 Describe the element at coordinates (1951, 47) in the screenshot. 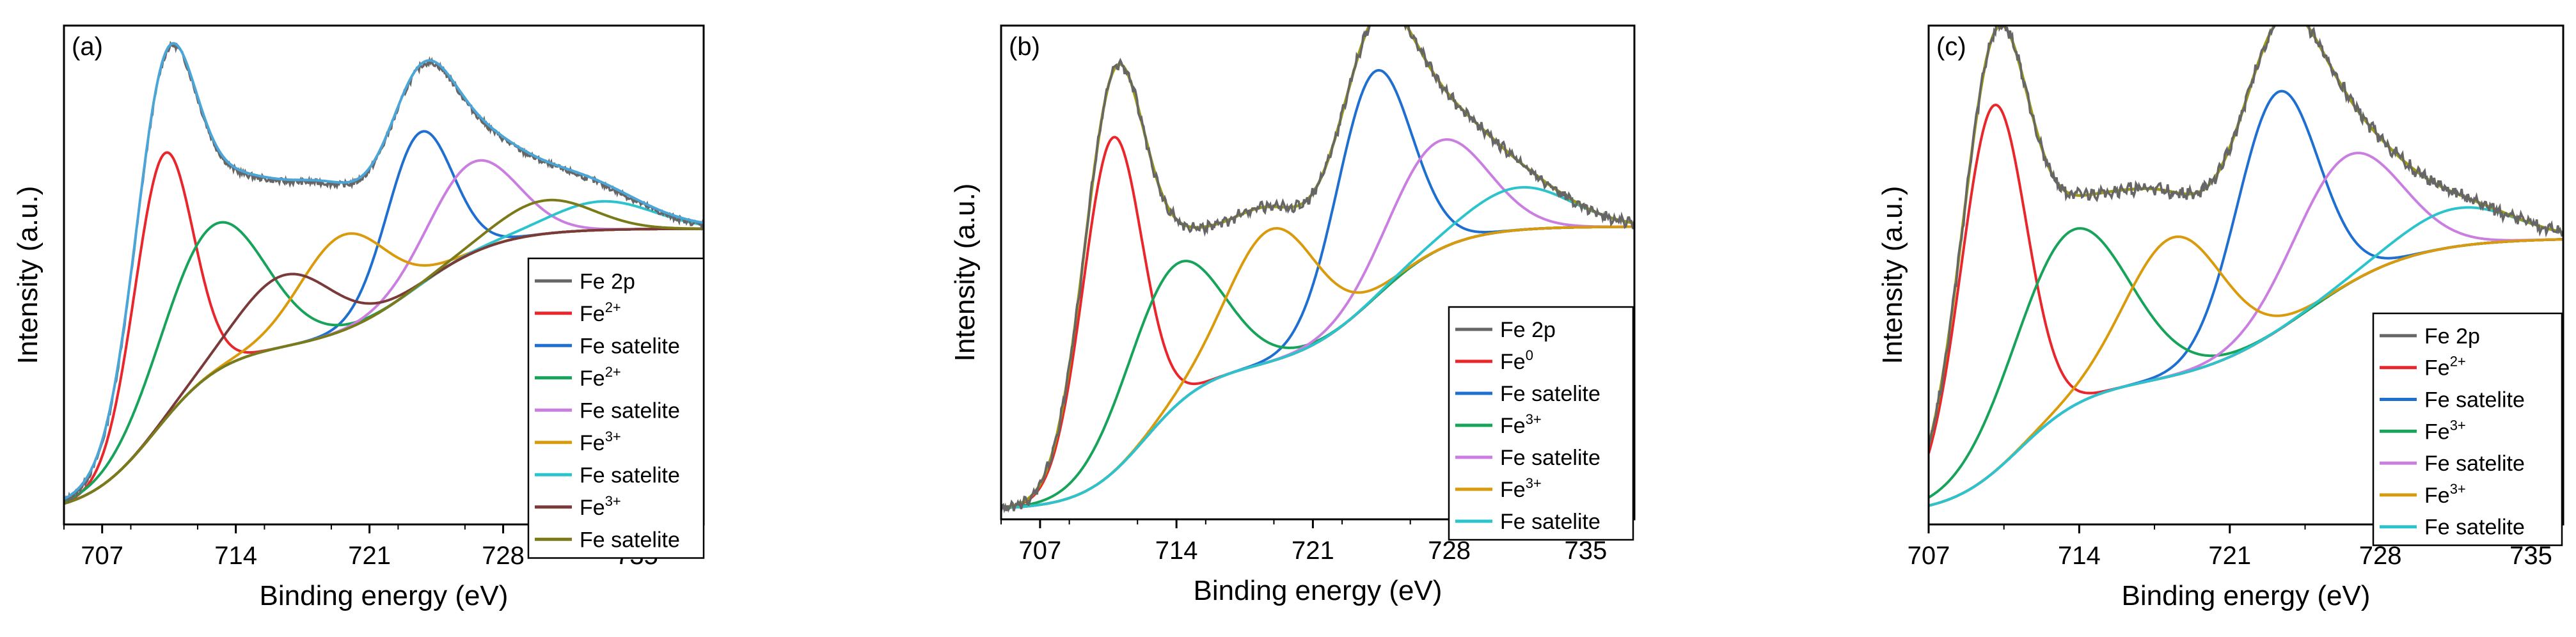

I see `panel-label: (c)` at that location.